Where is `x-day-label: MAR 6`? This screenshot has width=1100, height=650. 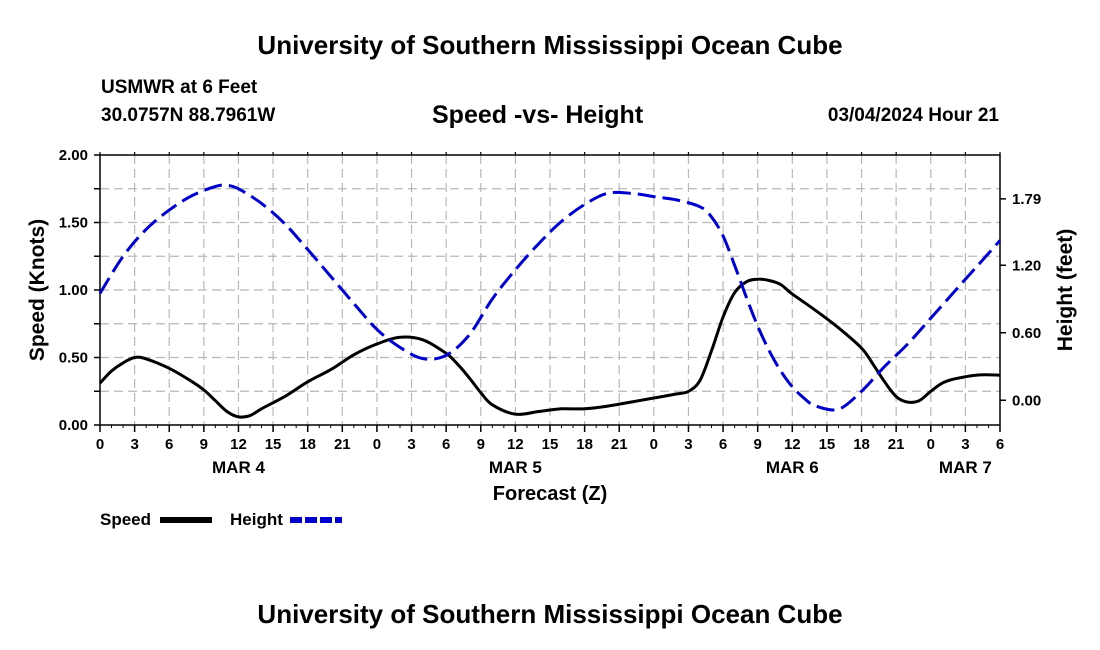 x-day-label: MAR 6 is located at coordinates (792, 467).